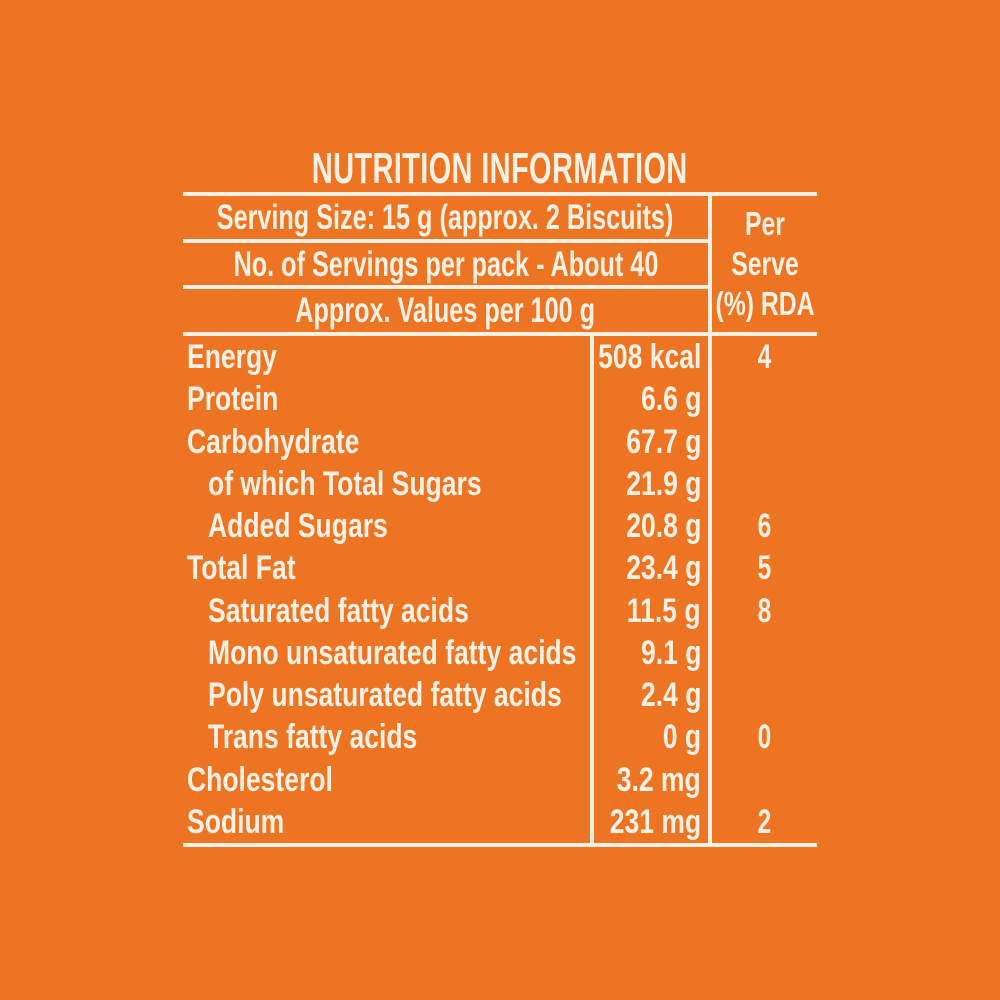 This screenshot has height=1000, width=1000. I want to click on page-title: NUTRITION INFORMATION, so click(500, 169).